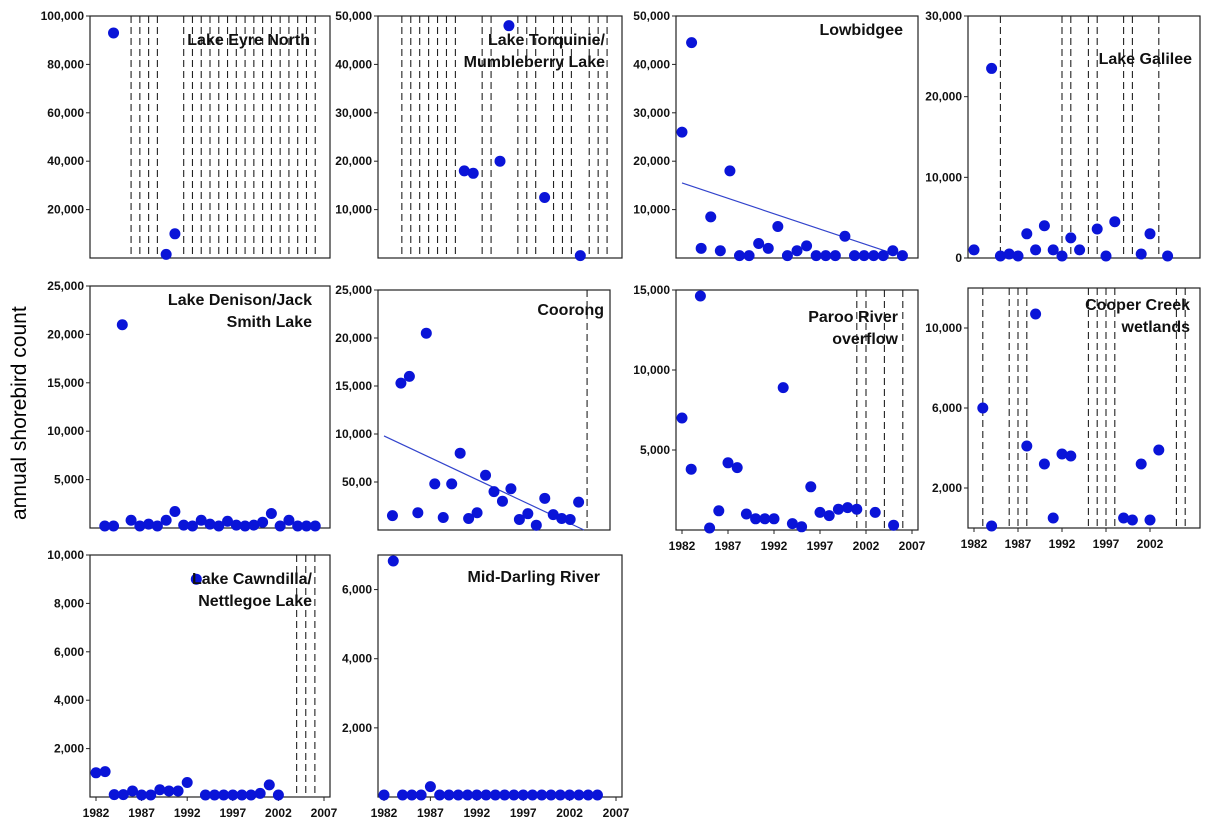  I want to click on chart-title: Lake Cawndilla/, so click(252, 579).